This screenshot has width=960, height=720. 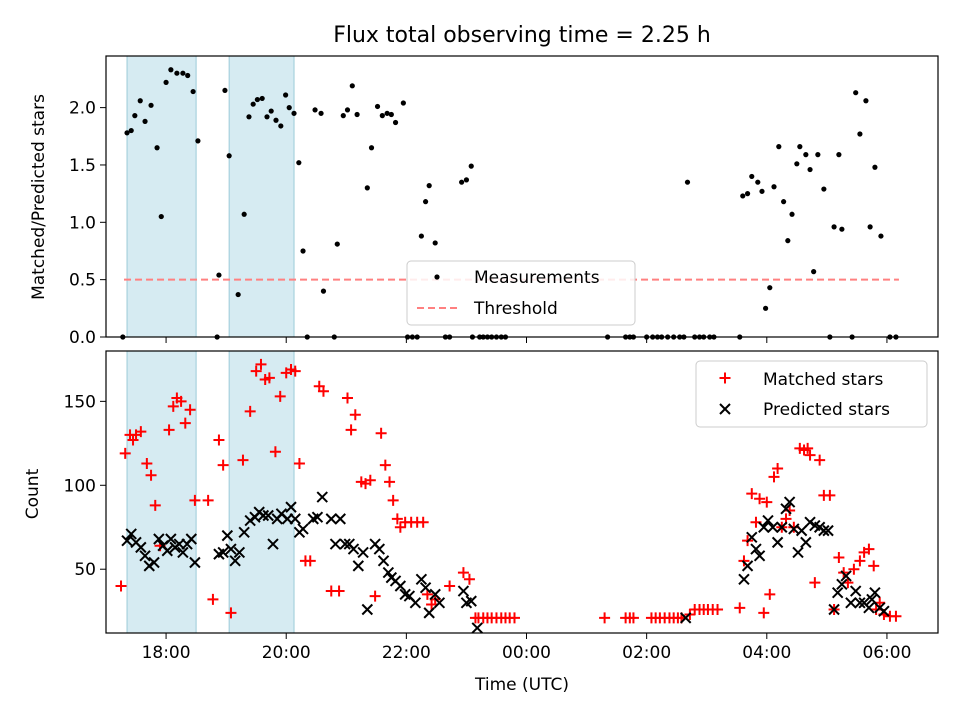 I want to click on legend-predicted-marker, so click(x=725, y=409).